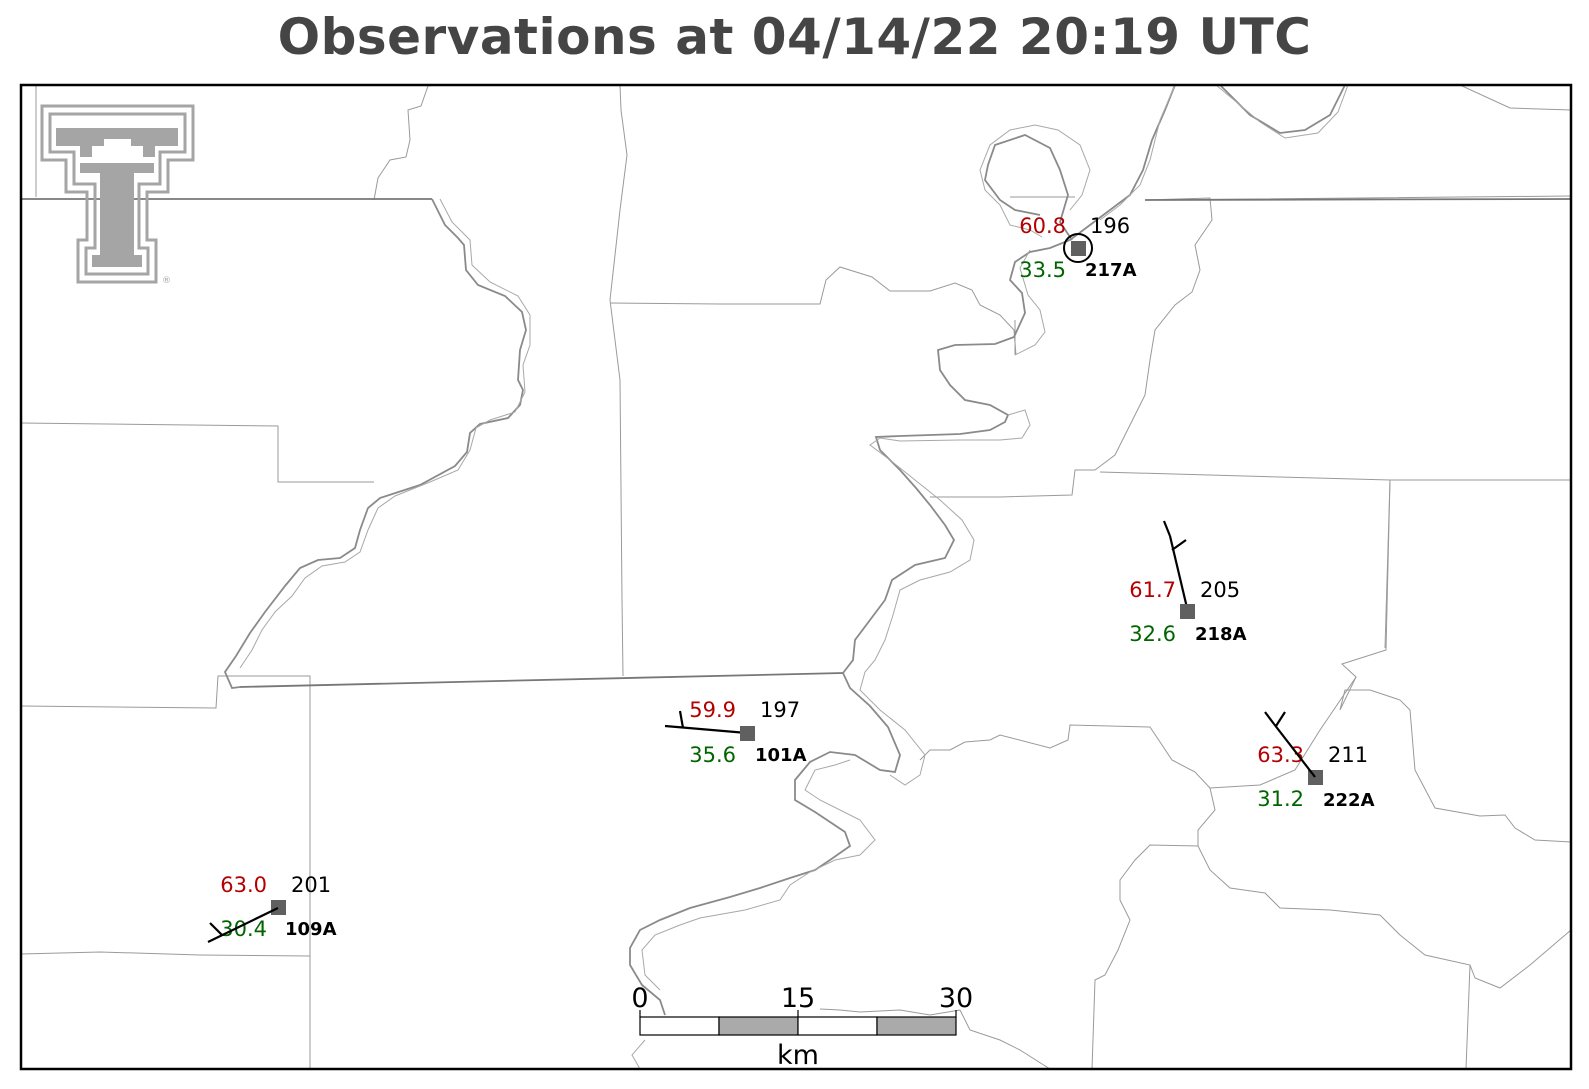 The image size is (1589, 1089). Describe the element at coordinates (798, 1055) in the screenshot. I see `scale-unit-label: km` at that location.